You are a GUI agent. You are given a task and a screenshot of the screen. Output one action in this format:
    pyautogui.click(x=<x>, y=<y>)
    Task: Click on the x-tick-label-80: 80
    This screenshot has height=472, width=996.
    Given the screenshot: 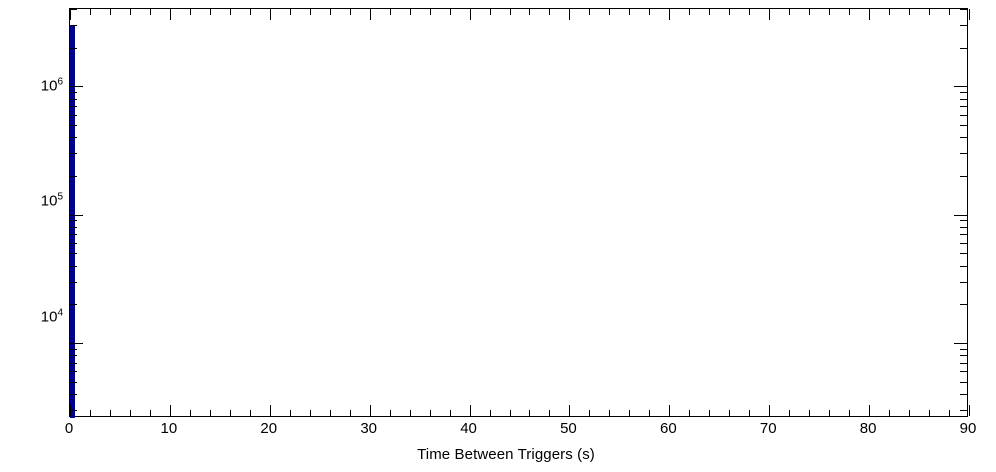 What is the action you would take?
    pyautogui.click(x=868, y=428)
    